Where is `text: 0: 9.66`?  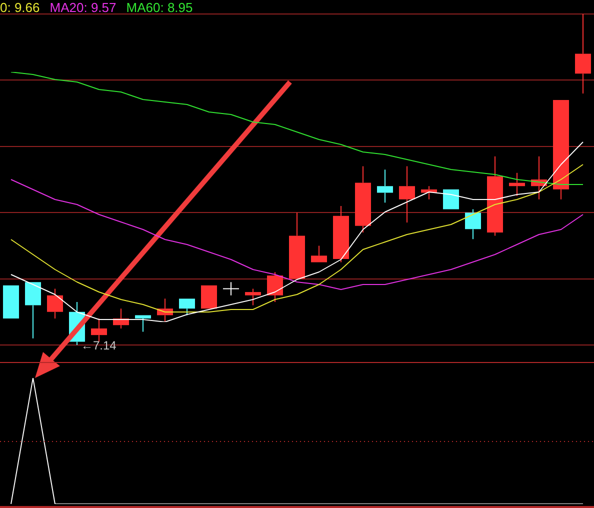 text: 0: 9.66 is located at coordinates (20, 7).